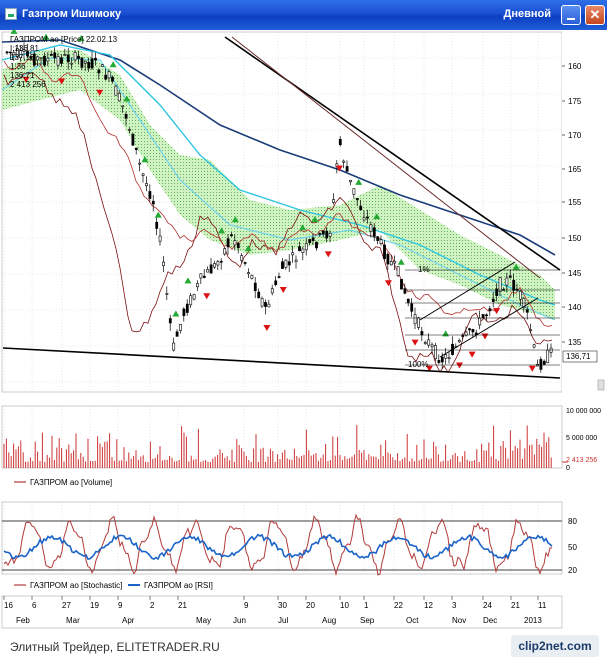 Image resolution: width=607 pixels, height=660 pixels. What do you see at coordinates (527, 14) in the screenshot?
I see `timeframe-label: Дневной` at bounding box center [527, 14].